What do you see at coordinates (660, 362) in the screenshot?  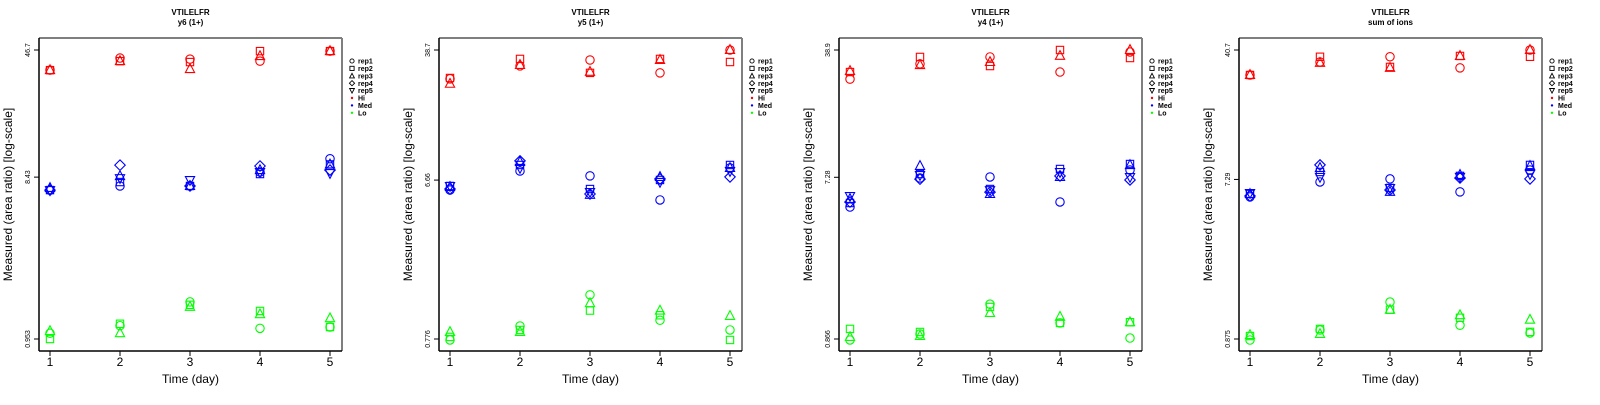 I see `x-tick-label: 4` at bounding box center [660, 362].